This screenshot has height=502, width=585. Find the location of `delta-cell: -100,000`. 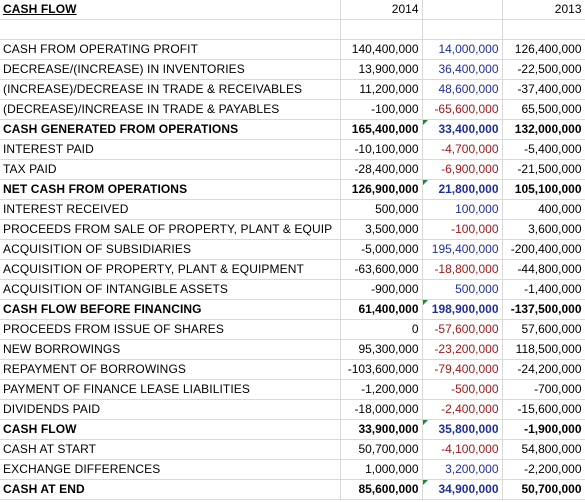

delta-cell: -100,000 is located at coordinates (462, 229).